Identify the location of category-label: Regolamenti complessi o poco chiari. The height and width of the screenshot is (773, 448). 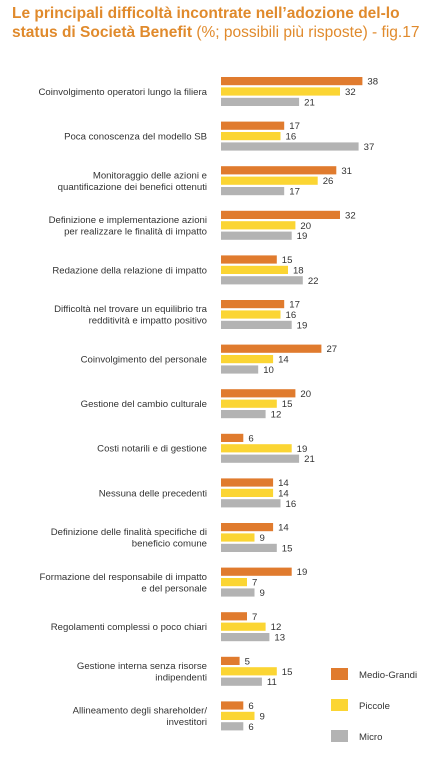
(129, 627).